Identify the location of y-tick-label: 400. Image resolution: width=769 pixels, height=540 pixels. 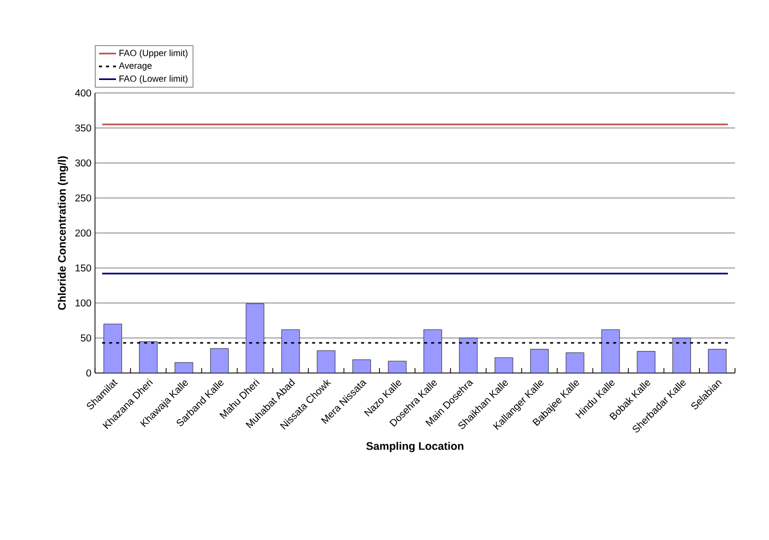
(83, 93).